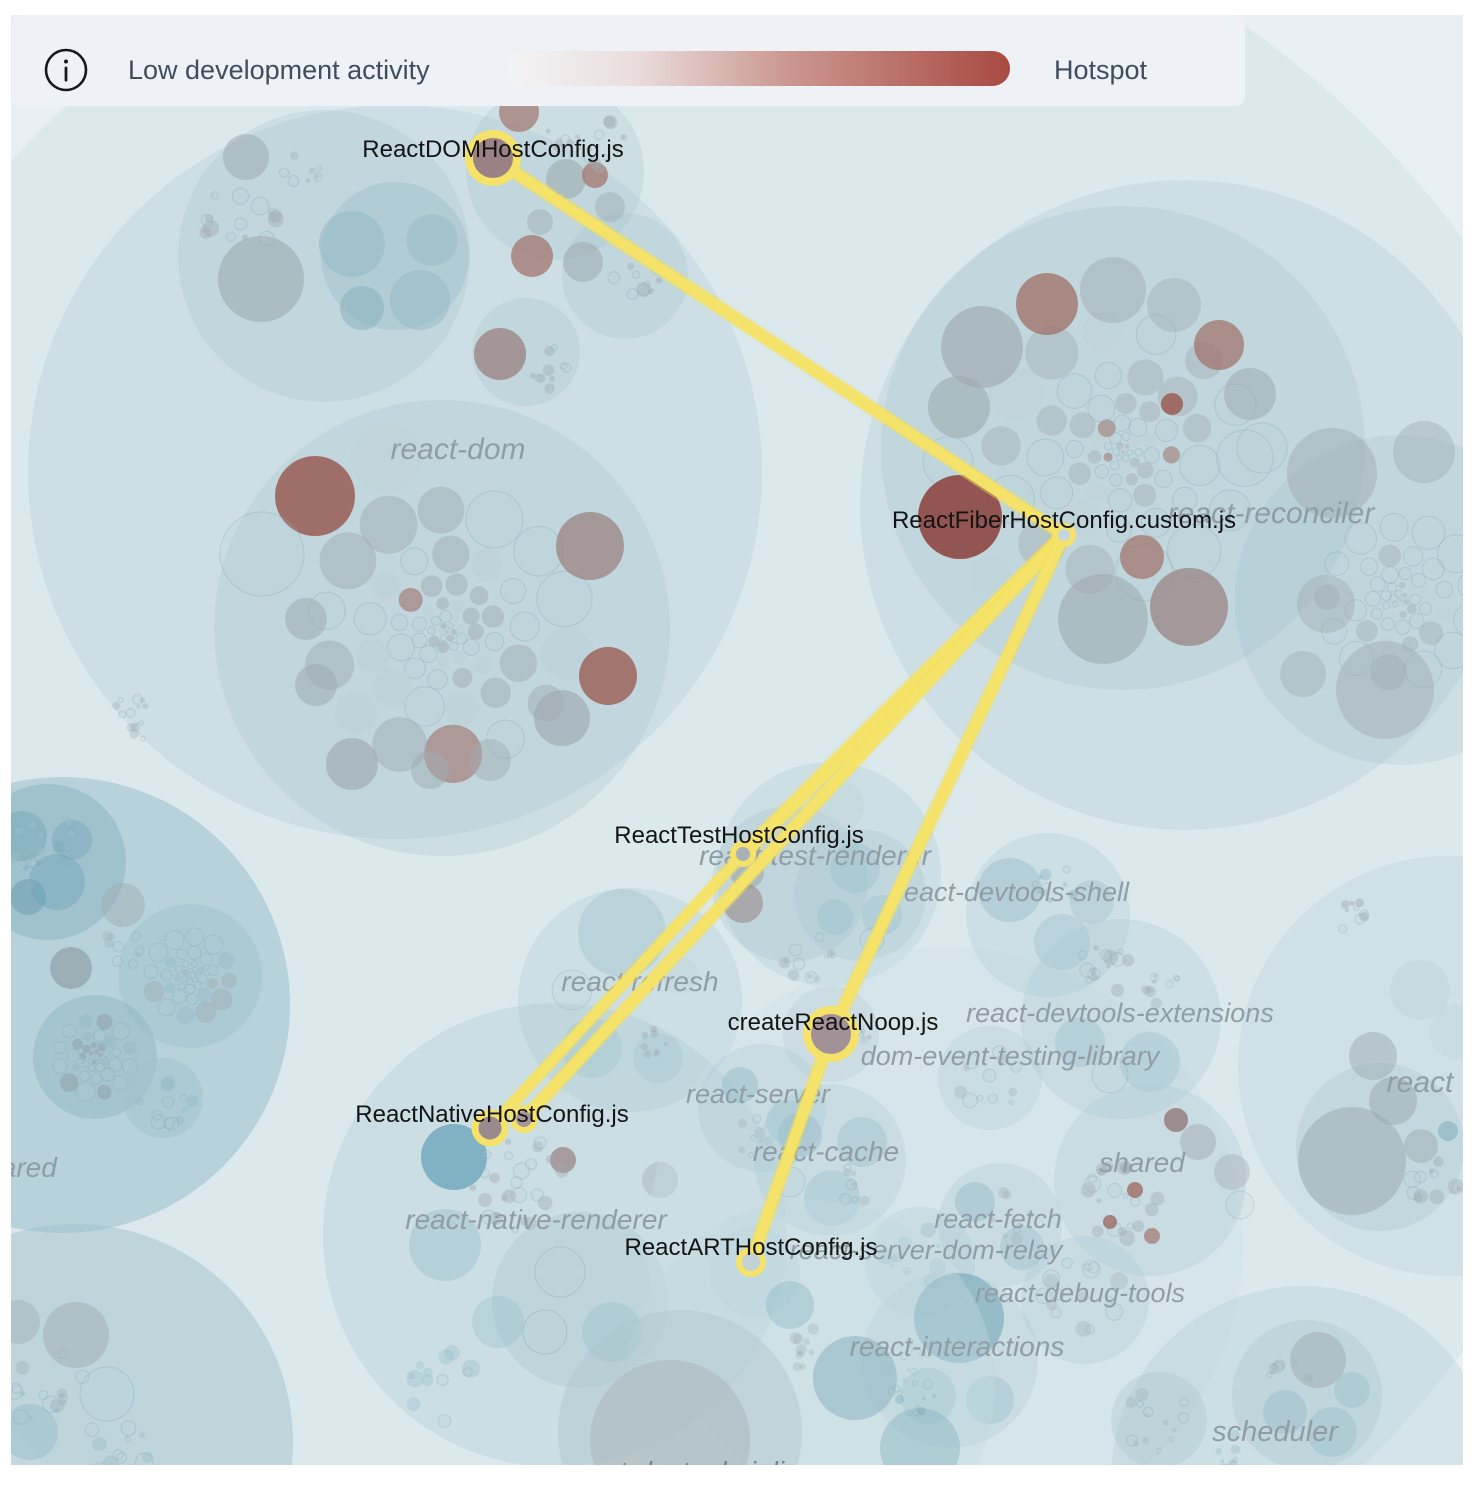 The width and height of the screenshot is (1478, 1488). What do you see at coordinates (1064, 520) in the screenshot?
I see `svg-text: ReactFiberHostConfig.custom.js` at bounding box center [1064, 520].